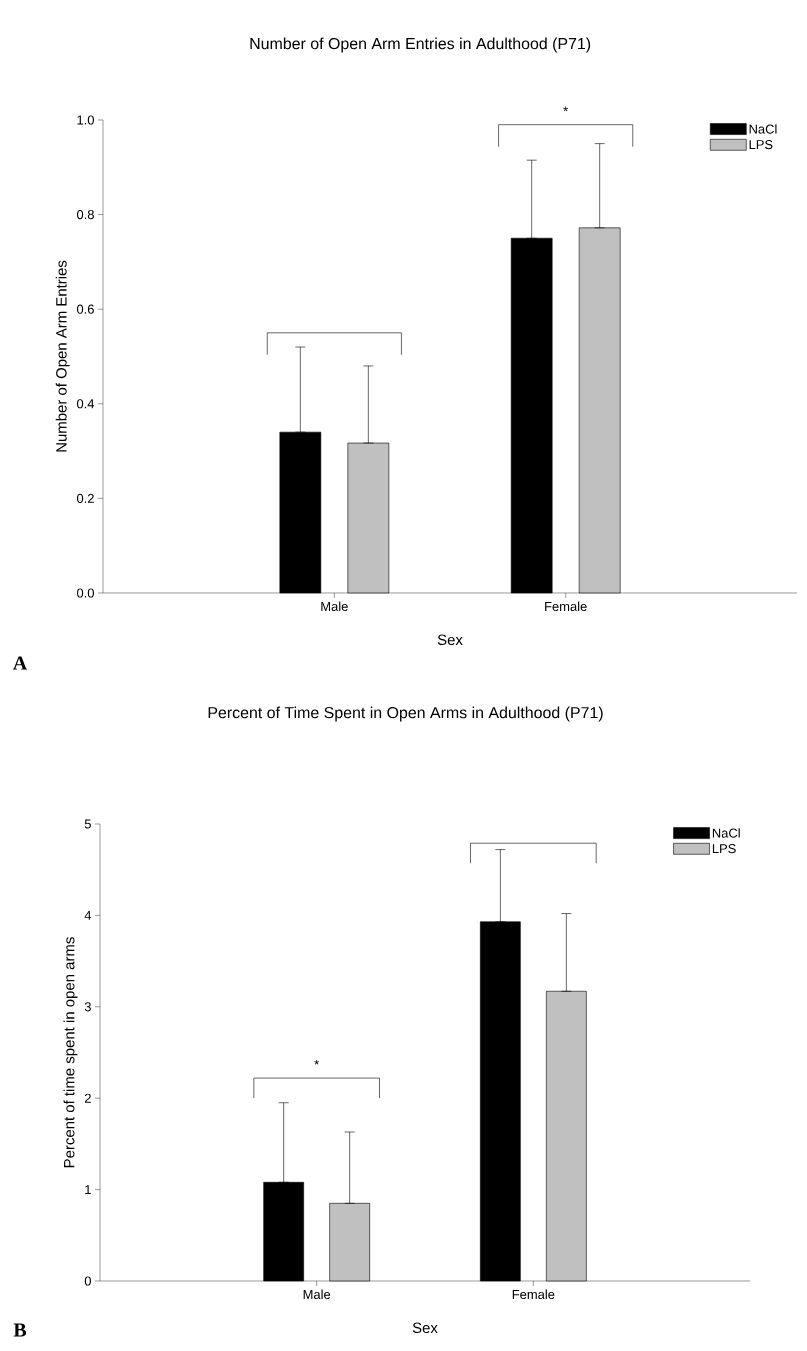 This screenshot has height=1351, width=807. What do you see at coordinates (20, 663) in the screenshot?
I see `text: A` at bounding box center [20, 663].